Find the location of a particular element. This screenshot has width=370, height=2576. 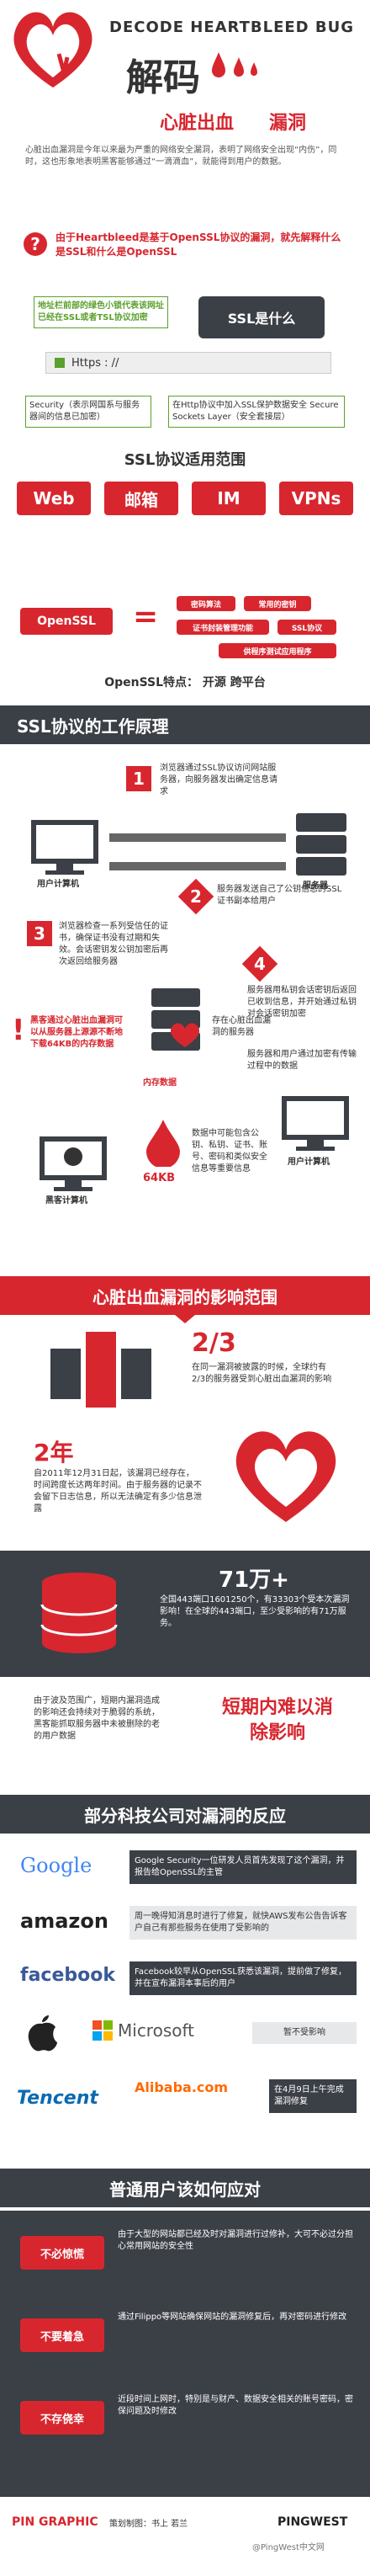

tag-3: SSL协议 is located at coordinates (307, 628).